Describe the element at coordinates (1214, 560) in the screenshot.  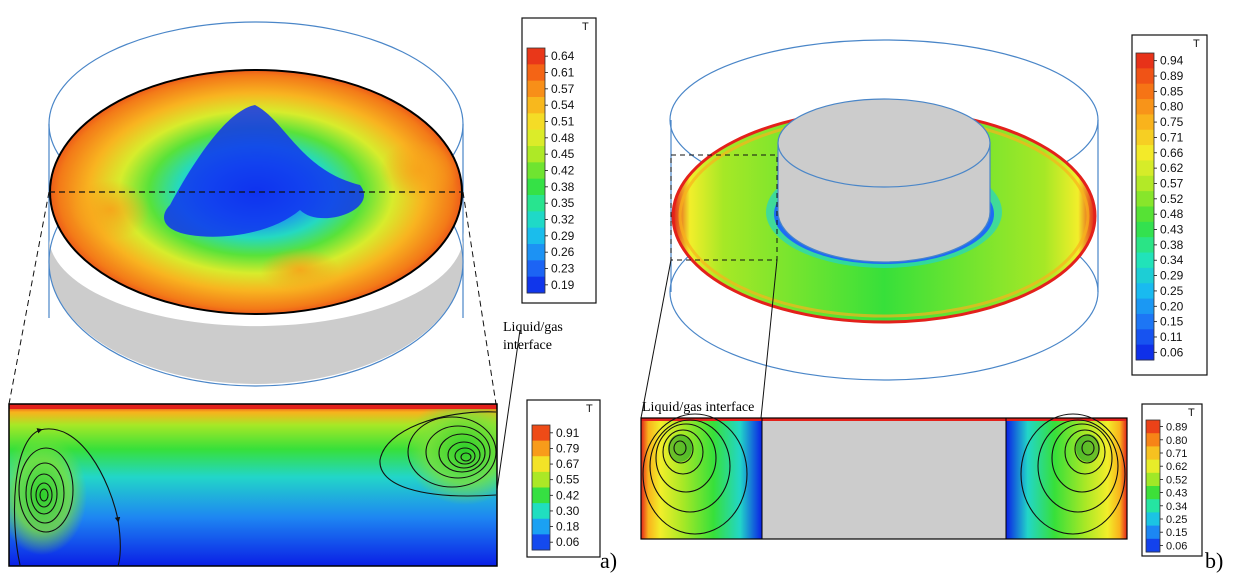
I see `panel-label-b: b)` at that location.